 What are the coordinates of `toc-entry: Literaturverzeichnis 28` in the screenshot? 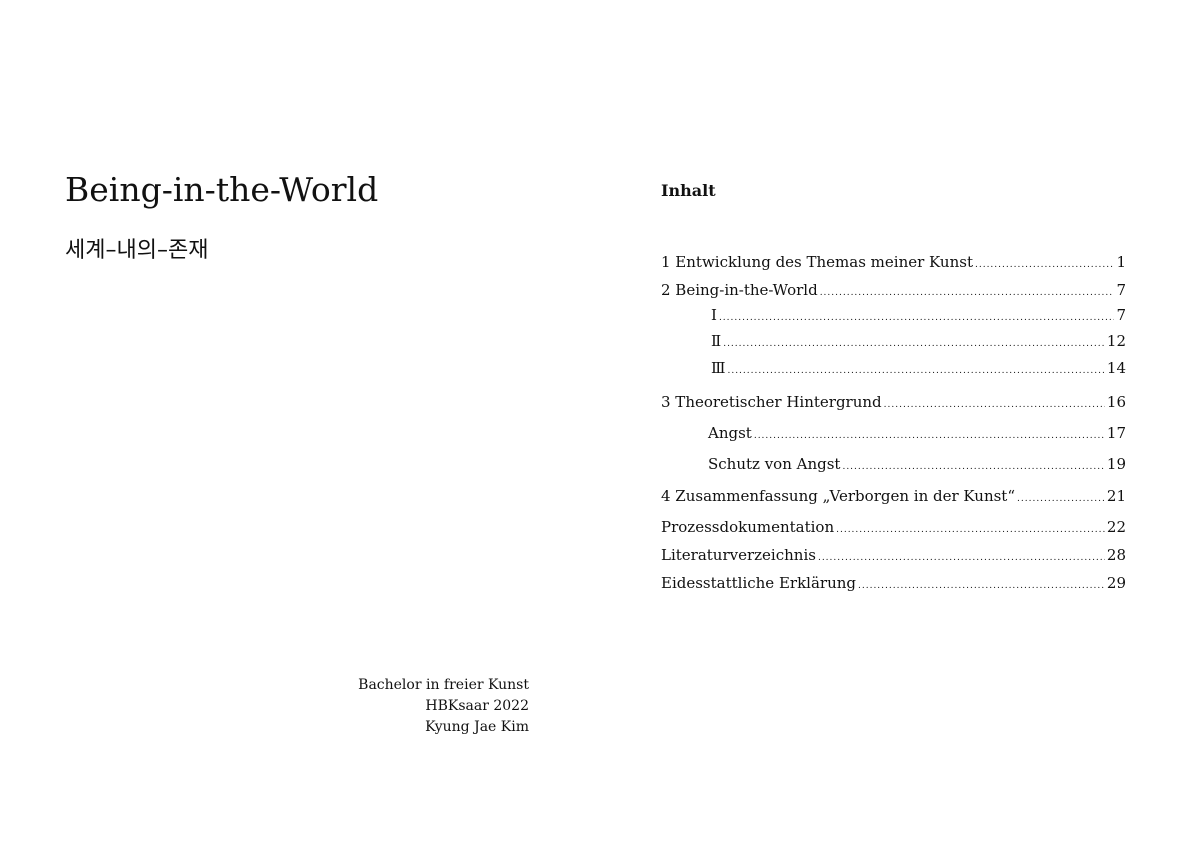 It's located at (893, 555).